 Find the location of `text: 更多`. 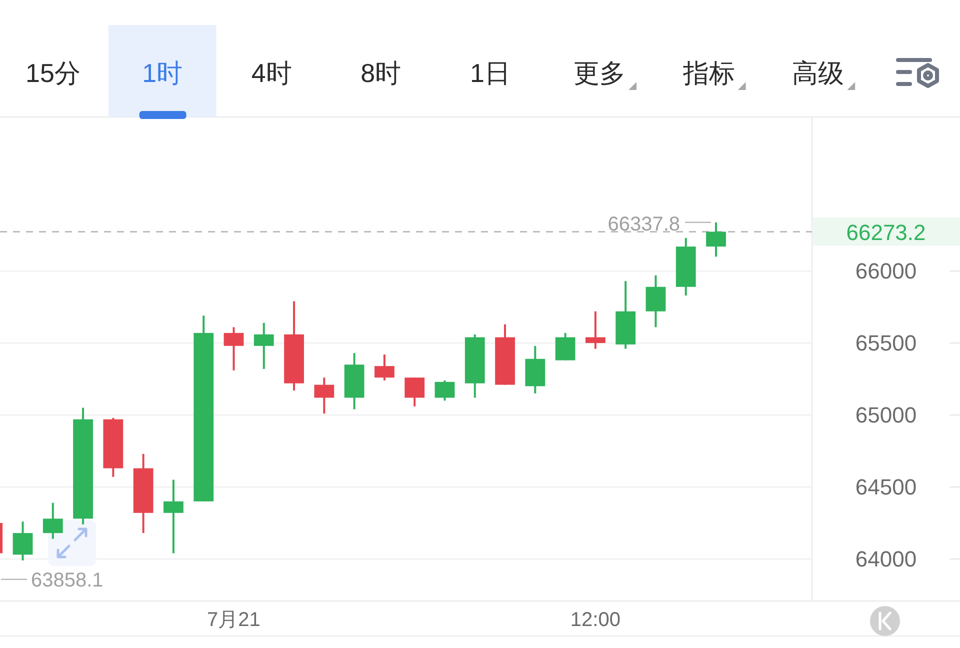

text: 更多 is located at coordinates (600, 73).